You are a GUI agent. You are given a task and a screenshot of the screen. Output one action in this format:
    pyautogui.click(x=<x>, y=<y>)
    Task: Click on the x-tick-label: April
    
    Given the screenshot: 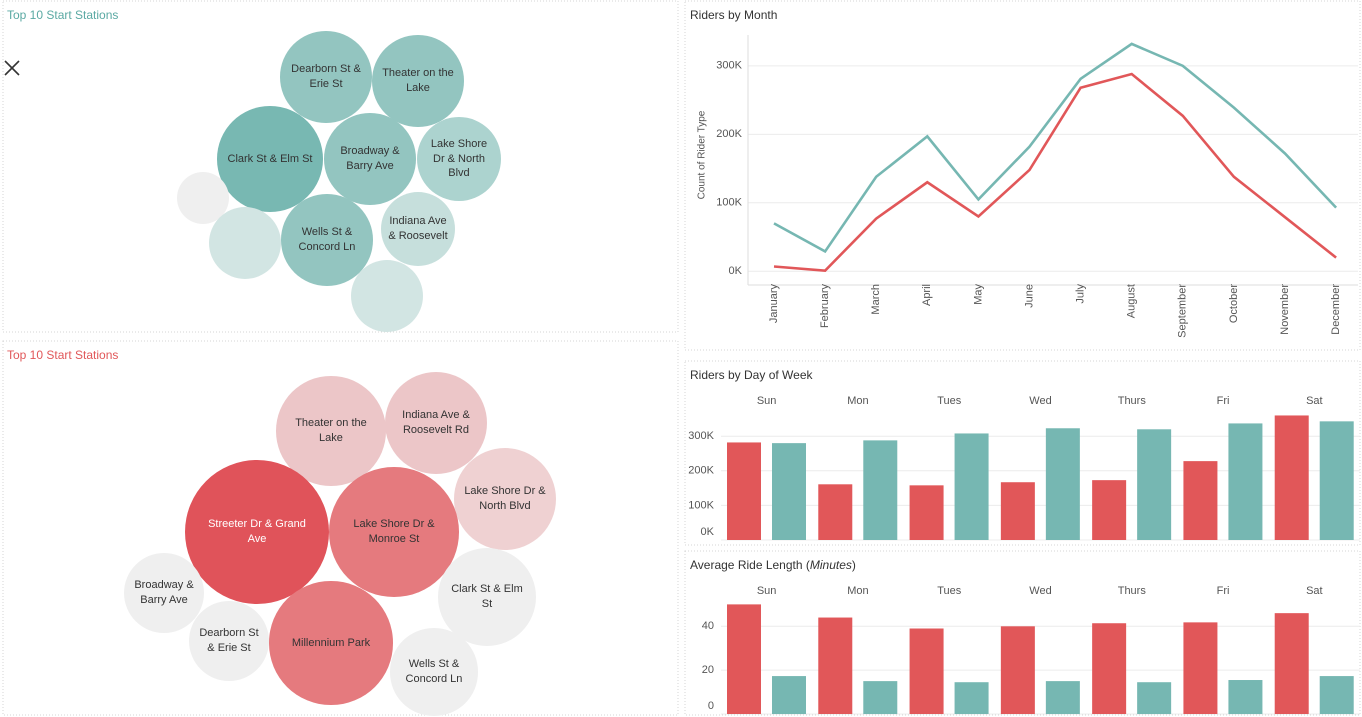 What is the action you would take?
    pyautogui.click(x=927, y=295)
    